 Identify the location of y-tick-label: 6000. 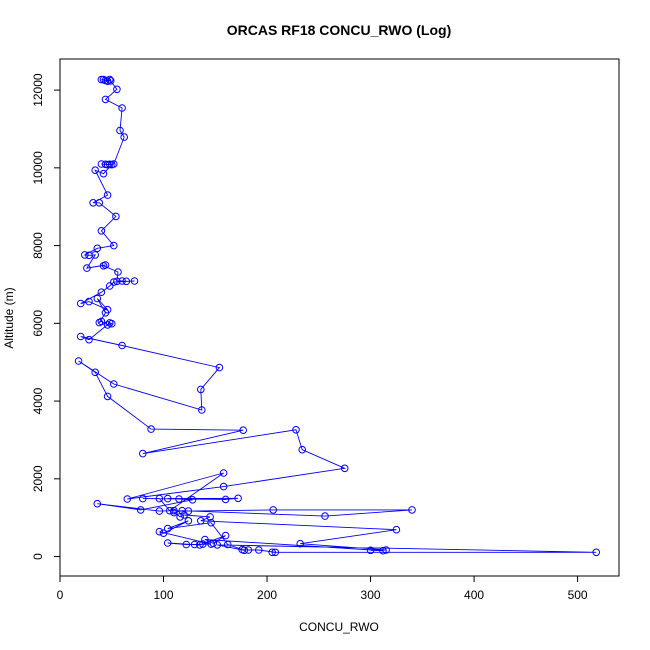
(38, 323).